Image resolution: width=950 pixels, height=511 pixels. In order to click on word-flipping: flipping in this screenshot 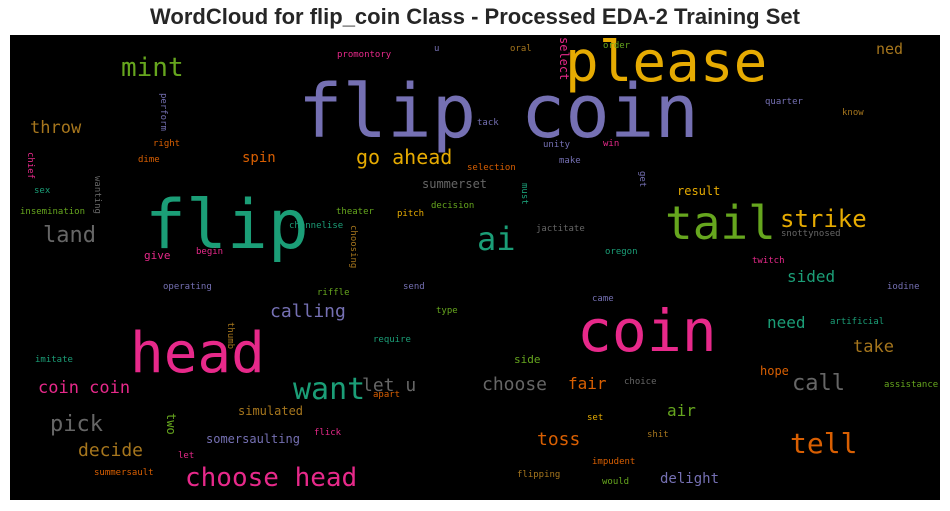, I will do `click(539, 475)`.